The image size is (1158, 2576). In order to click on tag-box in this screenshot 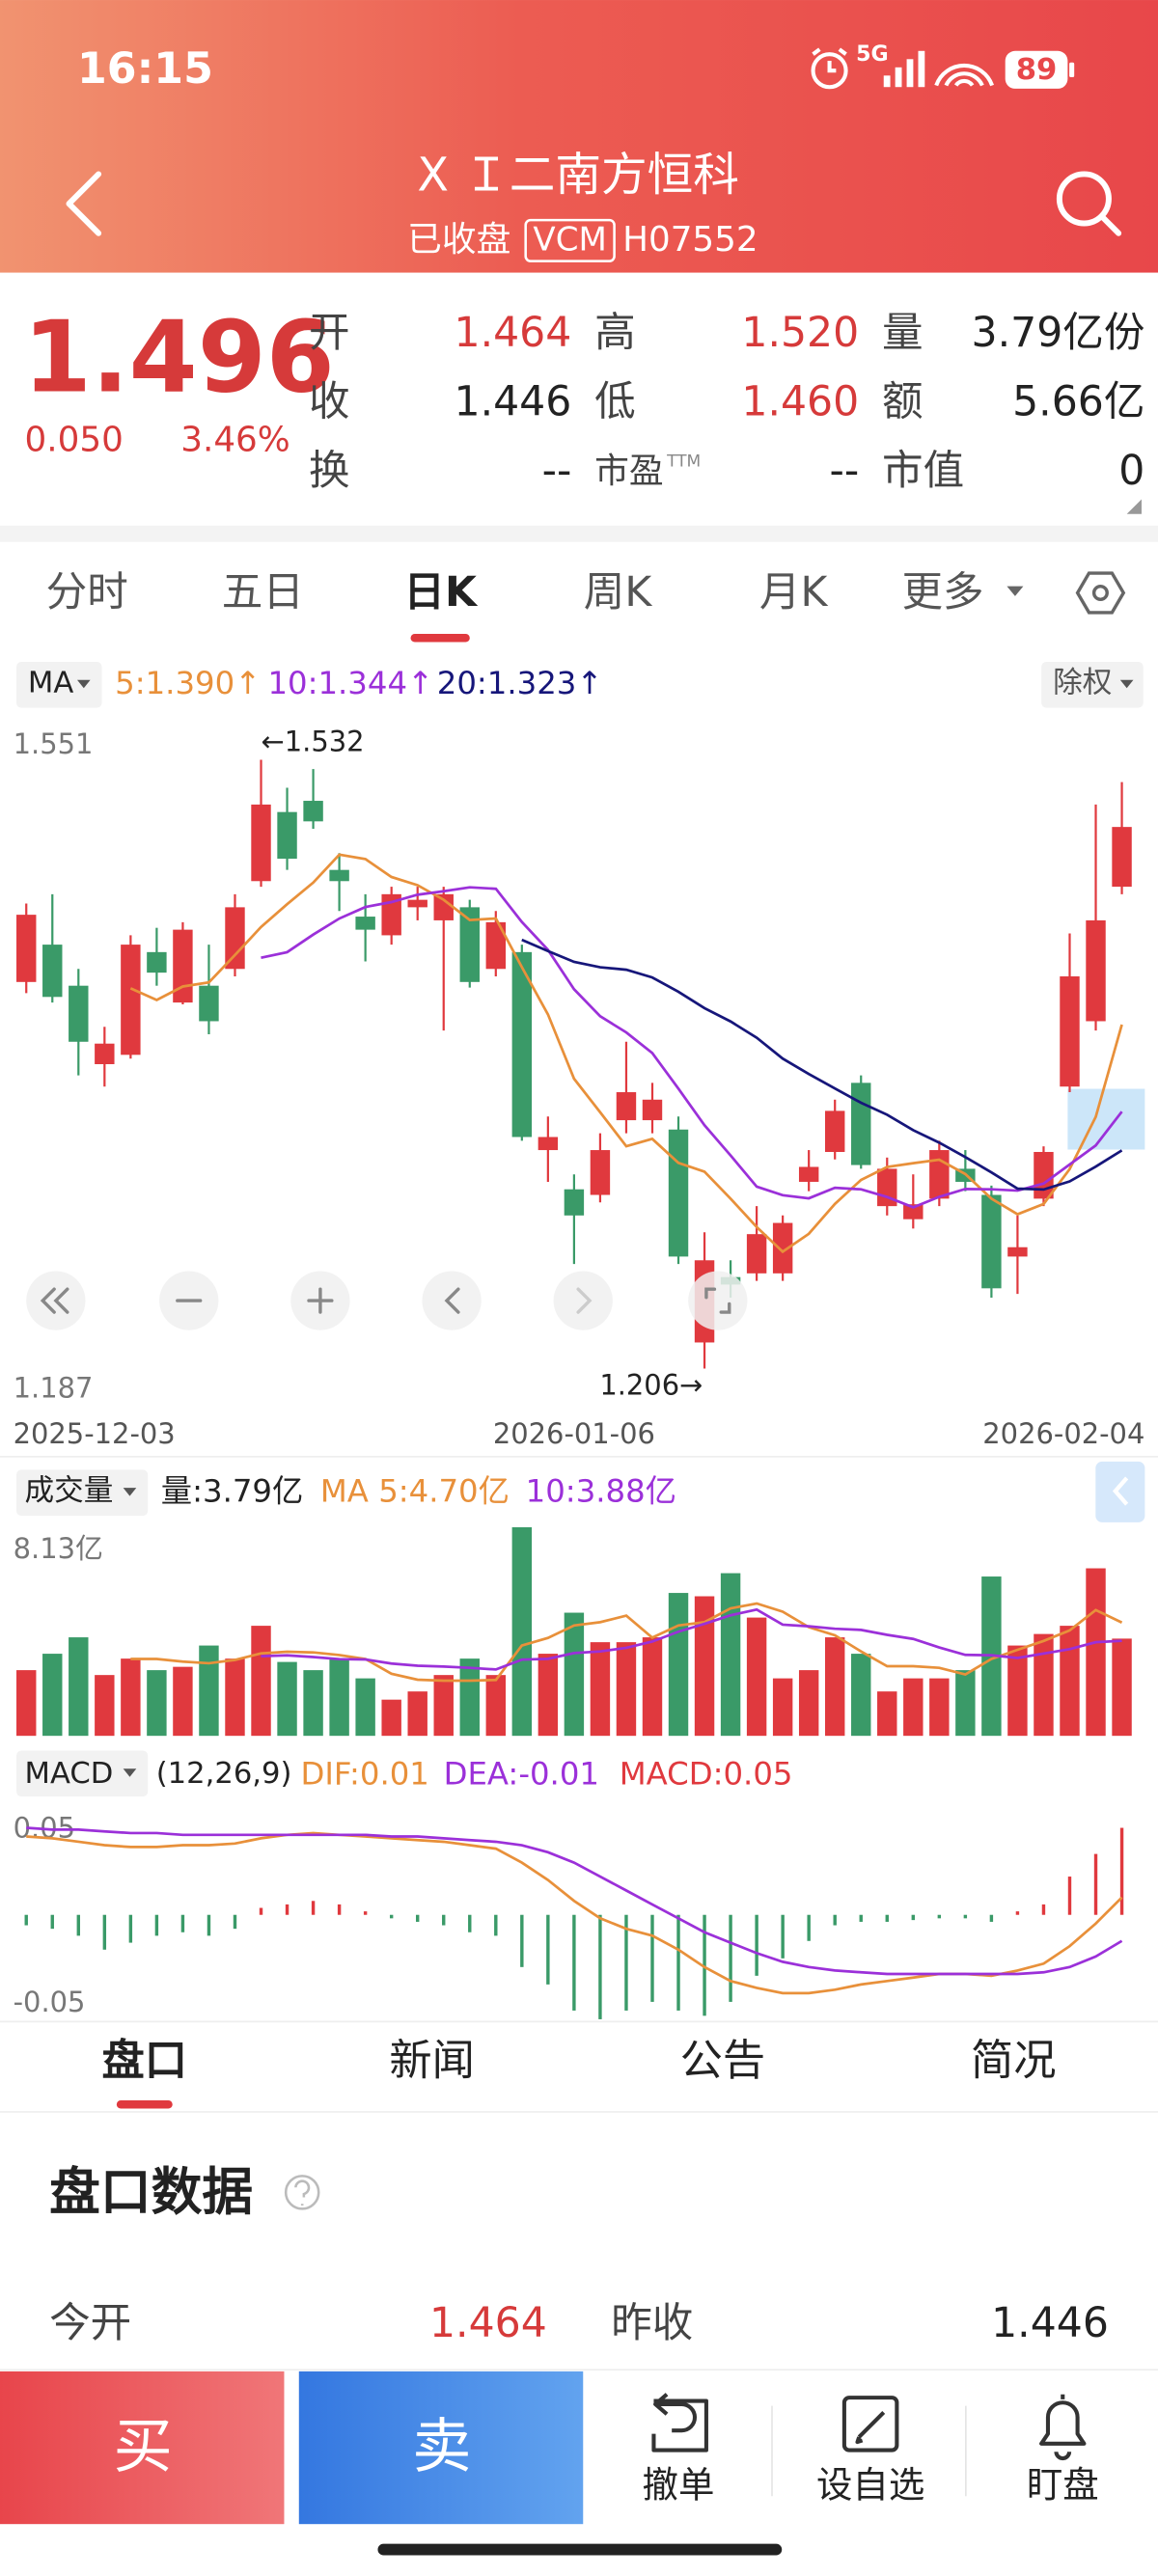, I will do `click(570, 240)`.